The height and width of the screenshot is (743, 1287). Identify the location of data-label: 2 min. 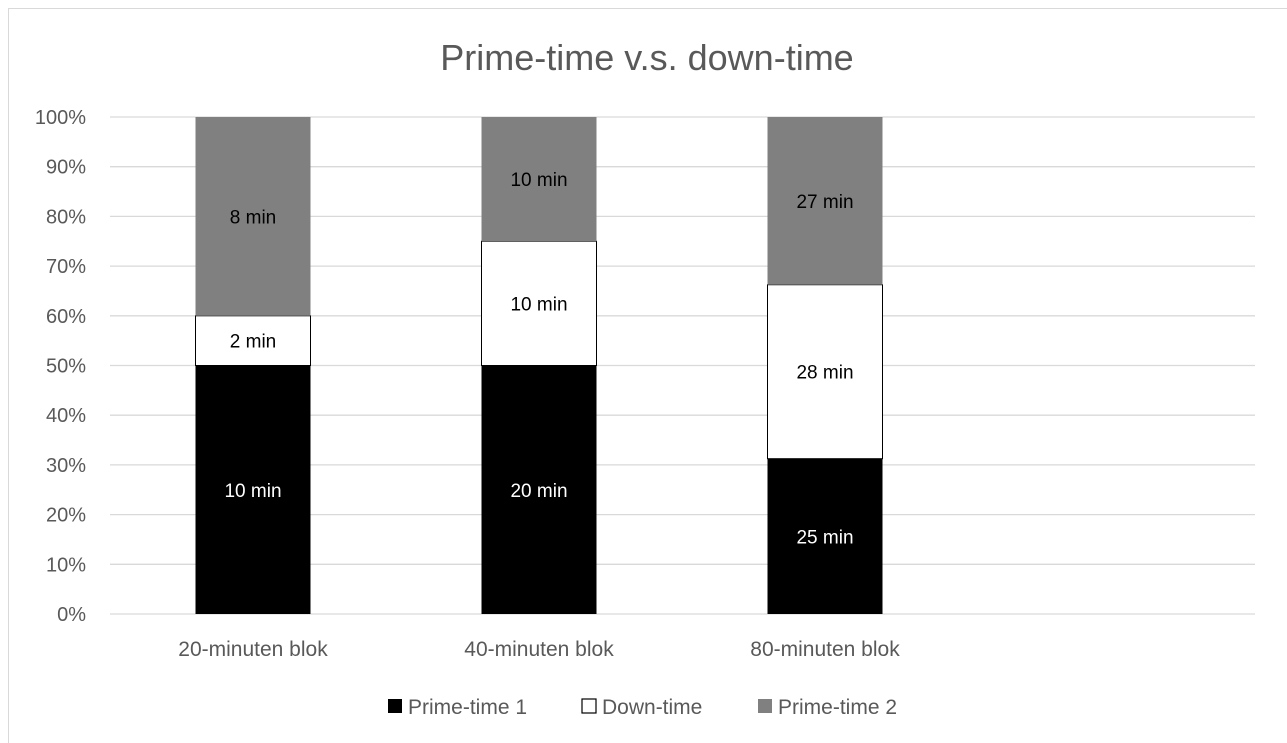
(253, 342).